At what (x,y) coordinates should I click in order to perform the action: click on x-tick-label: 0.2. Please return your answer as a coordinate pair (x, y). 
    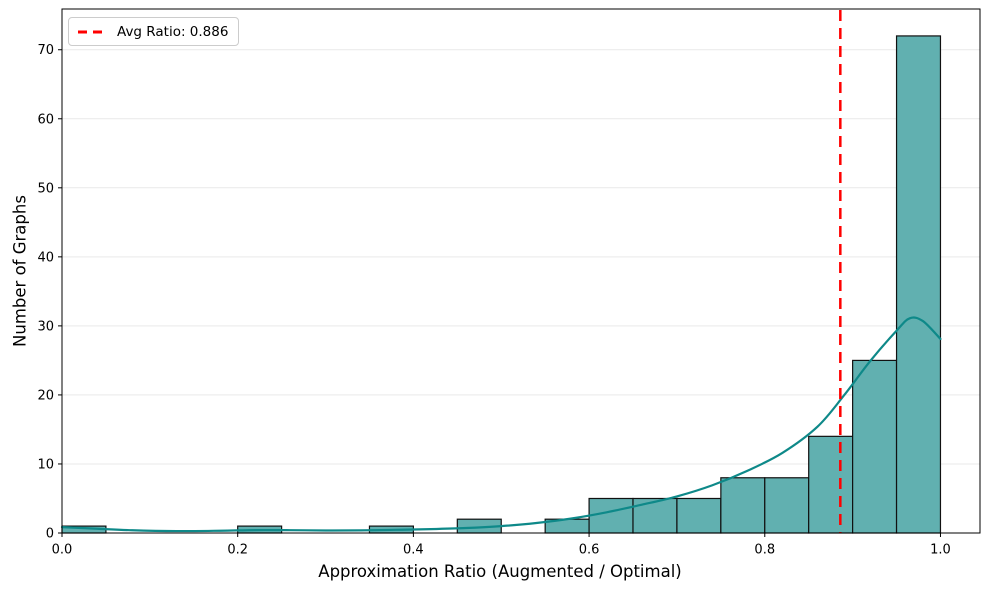
    Looking at the image, I should click on (237, 550).